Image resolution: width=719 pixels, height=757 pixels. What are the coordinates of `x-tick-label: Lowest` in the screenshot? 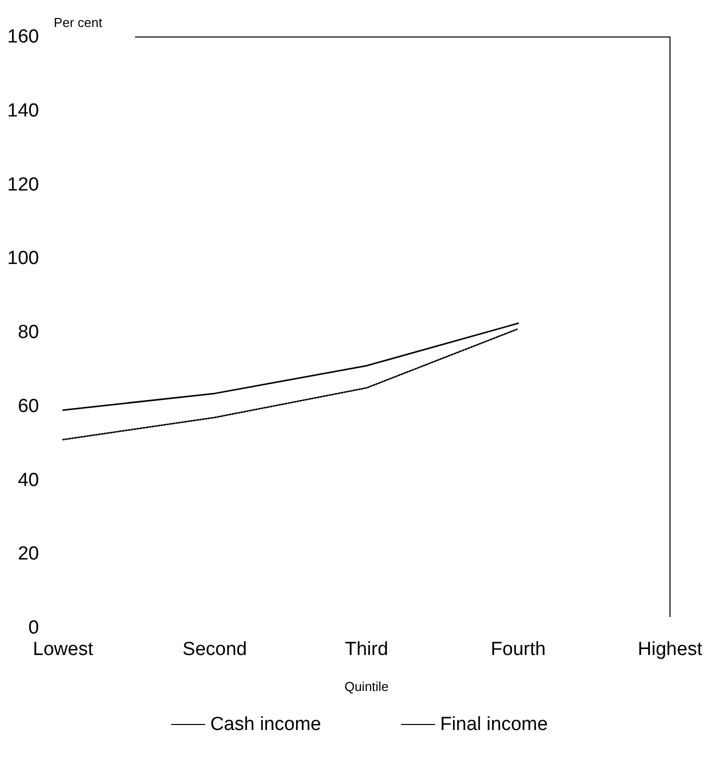 It's located at (63, 649).